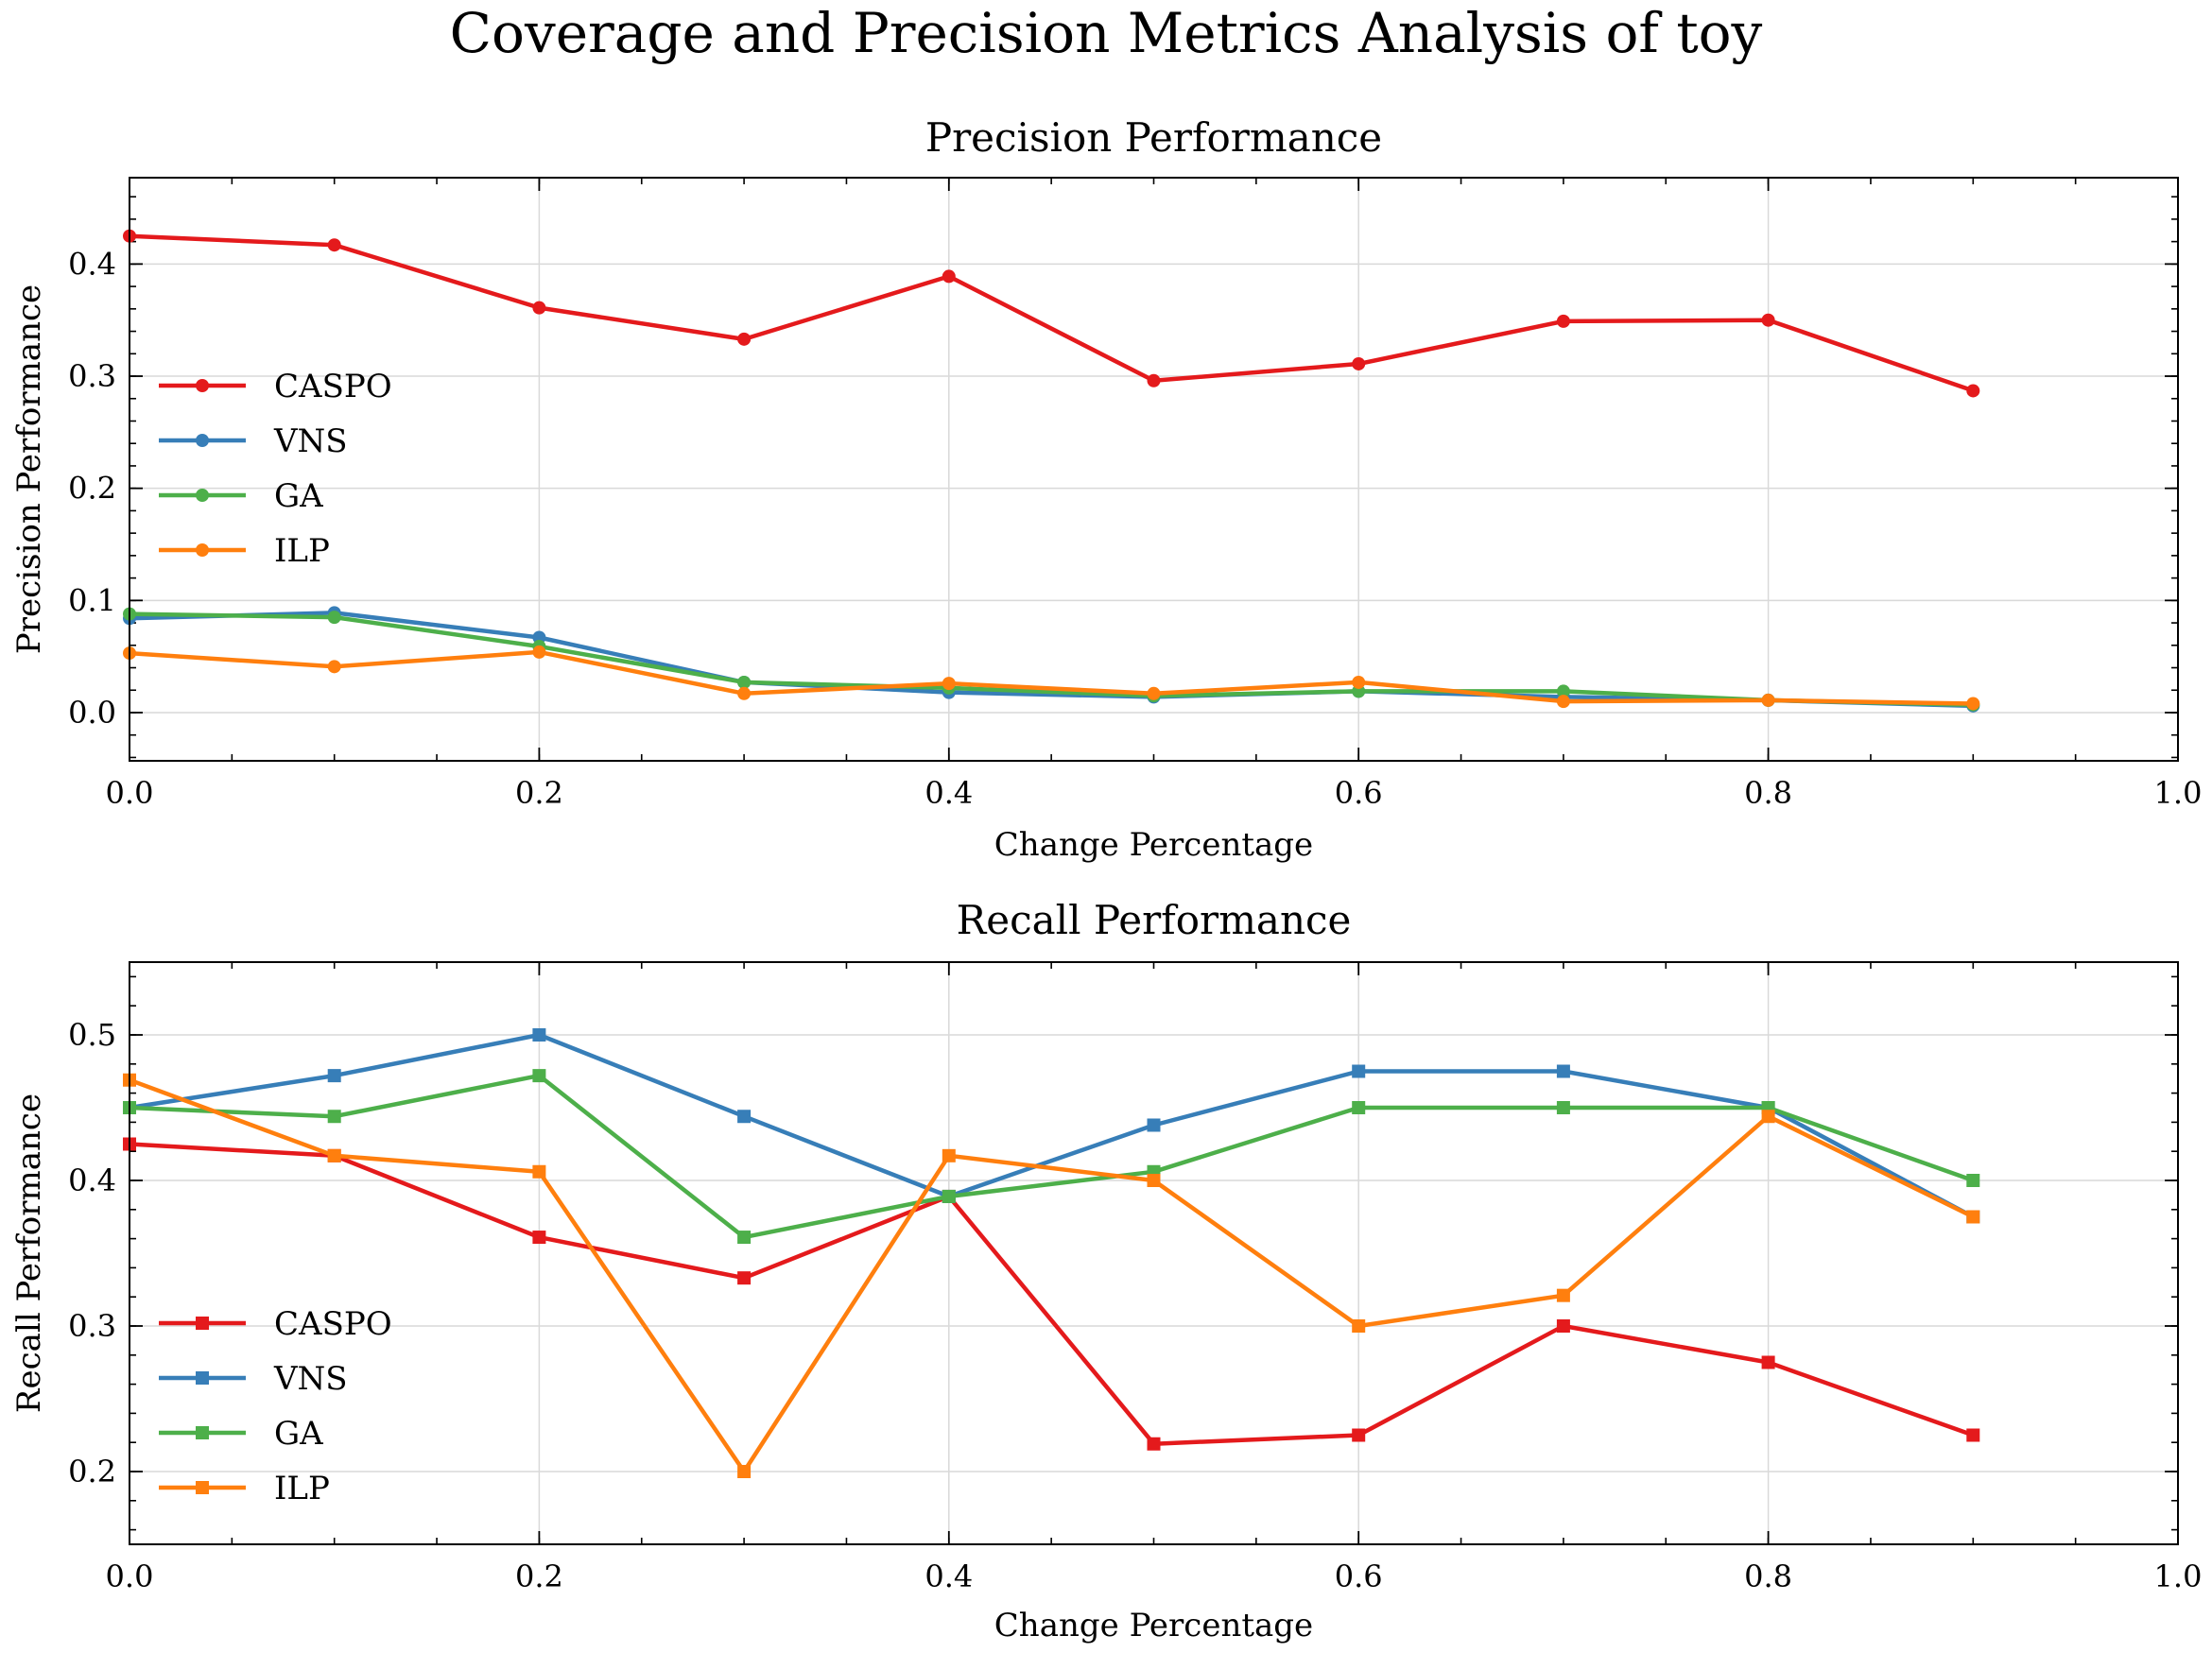 The height and width of the screenshot is (1653, 2212). What do you see at coordinates (949, 793) in the screenshot?
I see `x-tick-label: 0.4` at bounding box center [949, 793].